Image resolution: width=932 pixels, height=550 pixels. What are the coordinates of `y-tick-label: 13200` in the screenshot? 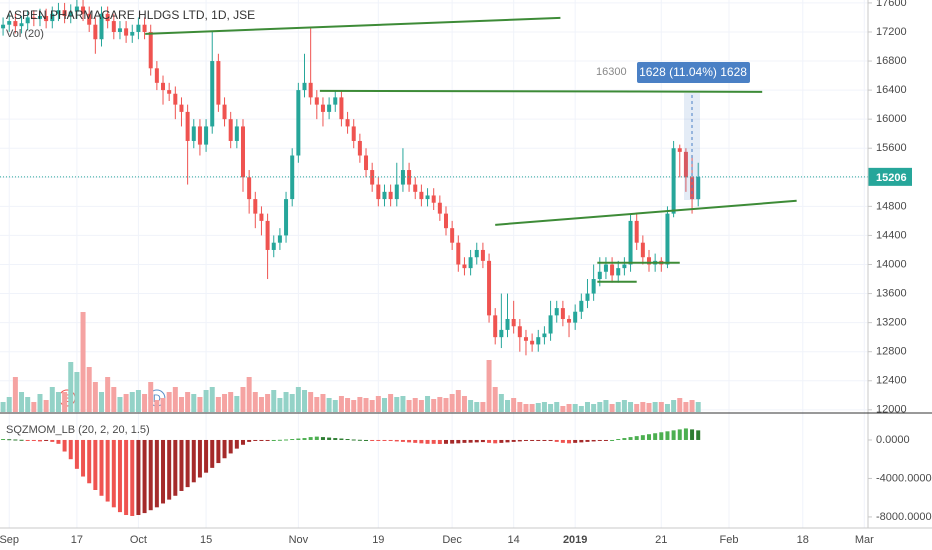 It's located at (891, 323).